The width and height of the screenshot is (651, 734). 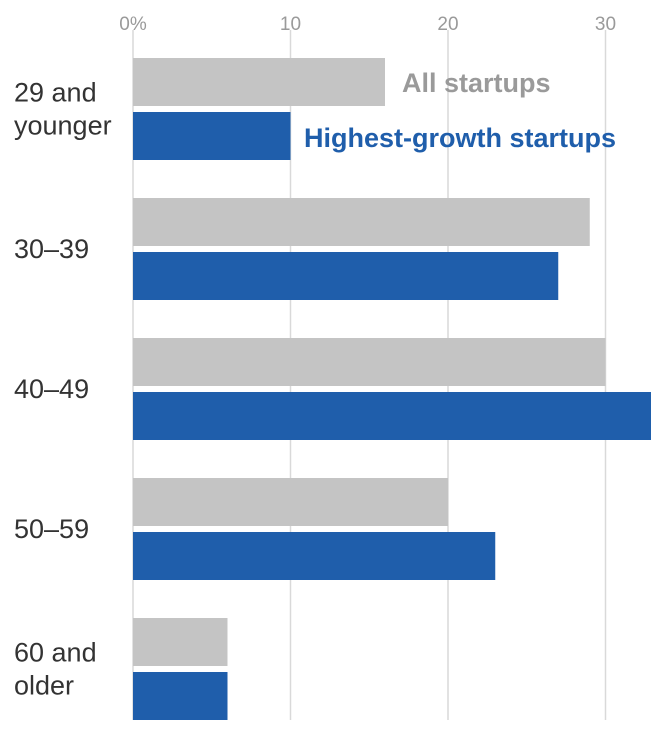 What do you see at coordinates (290, 24) in the screenshot?
I see `x-tick-label: 10` at bounding box center [290, 24].